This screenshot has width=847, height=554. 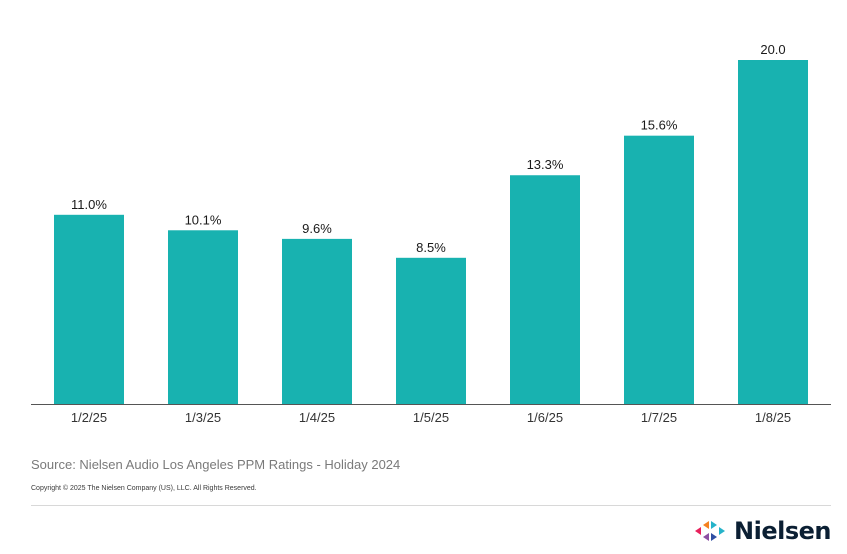 I want to click on bar-1/6/25, so click(x=545, y=289).